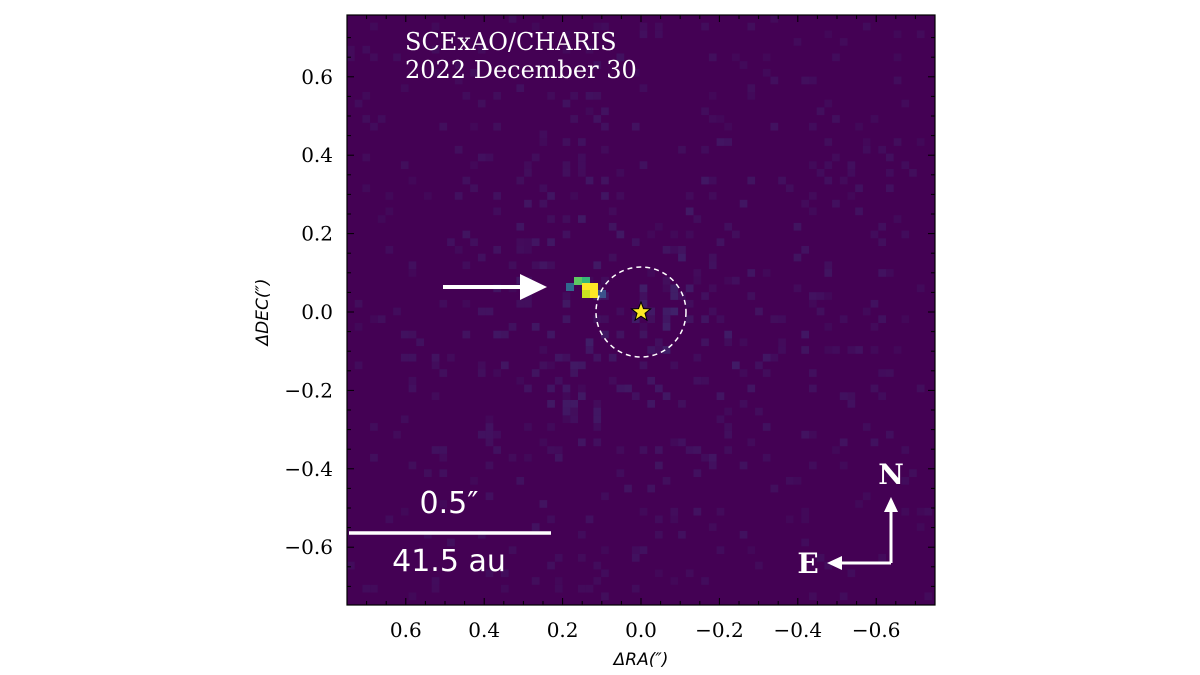  Describe the element at coordinates (798, 630) in the screenshot. I see `x-tick-label: −0.4` at that location.